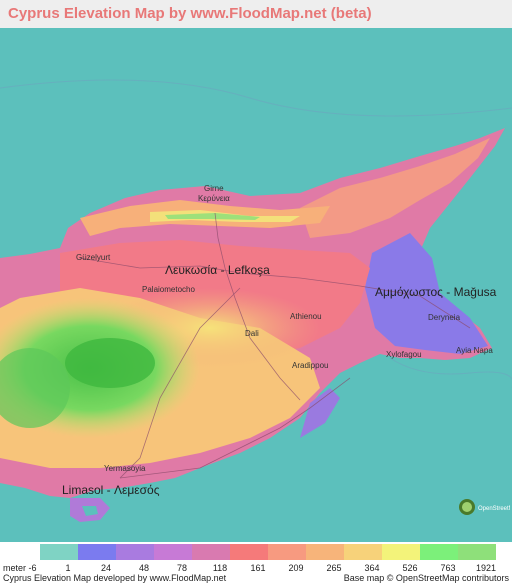 Image resolution: width=512 pixels, height=583 pixels. What do you see at coordinates (306, 316) in the screenshot?
I see `place-athienou: Athienou` at bounding box center [306, 316].